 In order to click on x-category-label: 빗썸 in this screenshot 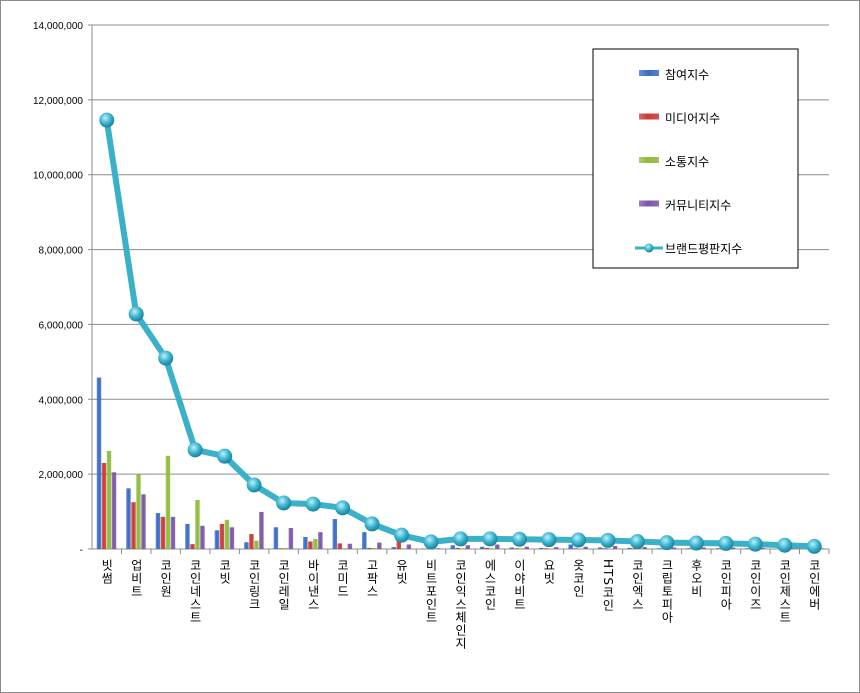, I will do `click(107, 572)`.